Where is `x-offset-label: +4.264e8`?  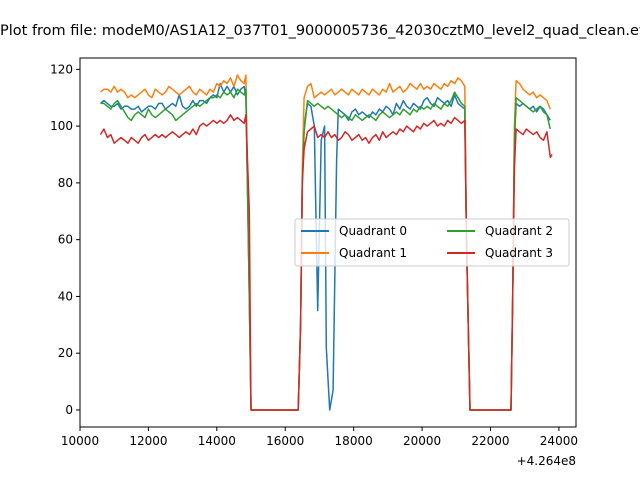
x-offset-label: +4.264e8 is located at coordinates (546, 461).